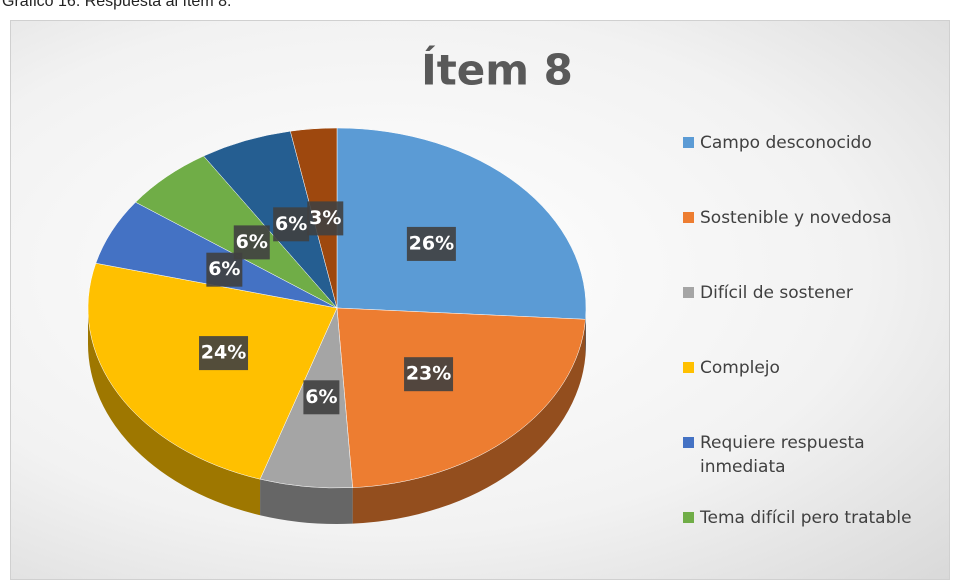 This screenshot has height=582, width=959. Describe the element at coordinates (497, 70) in the screenshot. I see `chart-title: Ítem 8` at that location.